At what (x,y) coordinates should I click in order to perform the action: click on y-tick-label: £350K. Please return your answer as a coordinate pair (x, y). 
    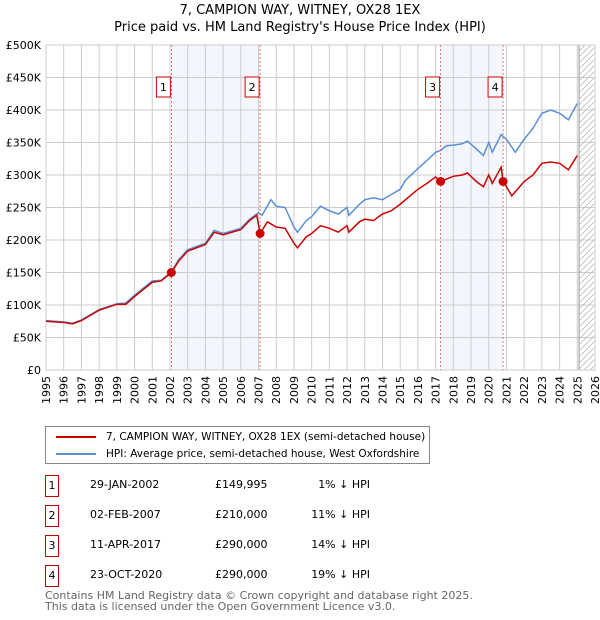
    Looking at the image, I should click on (24, 143).